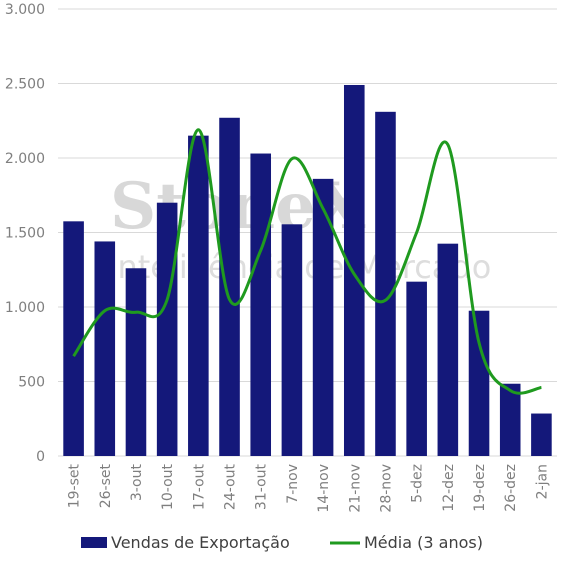 The image size is (567, 567). I want to click on legend-bar-label: Vendas de Exportação, so click(200, 542).